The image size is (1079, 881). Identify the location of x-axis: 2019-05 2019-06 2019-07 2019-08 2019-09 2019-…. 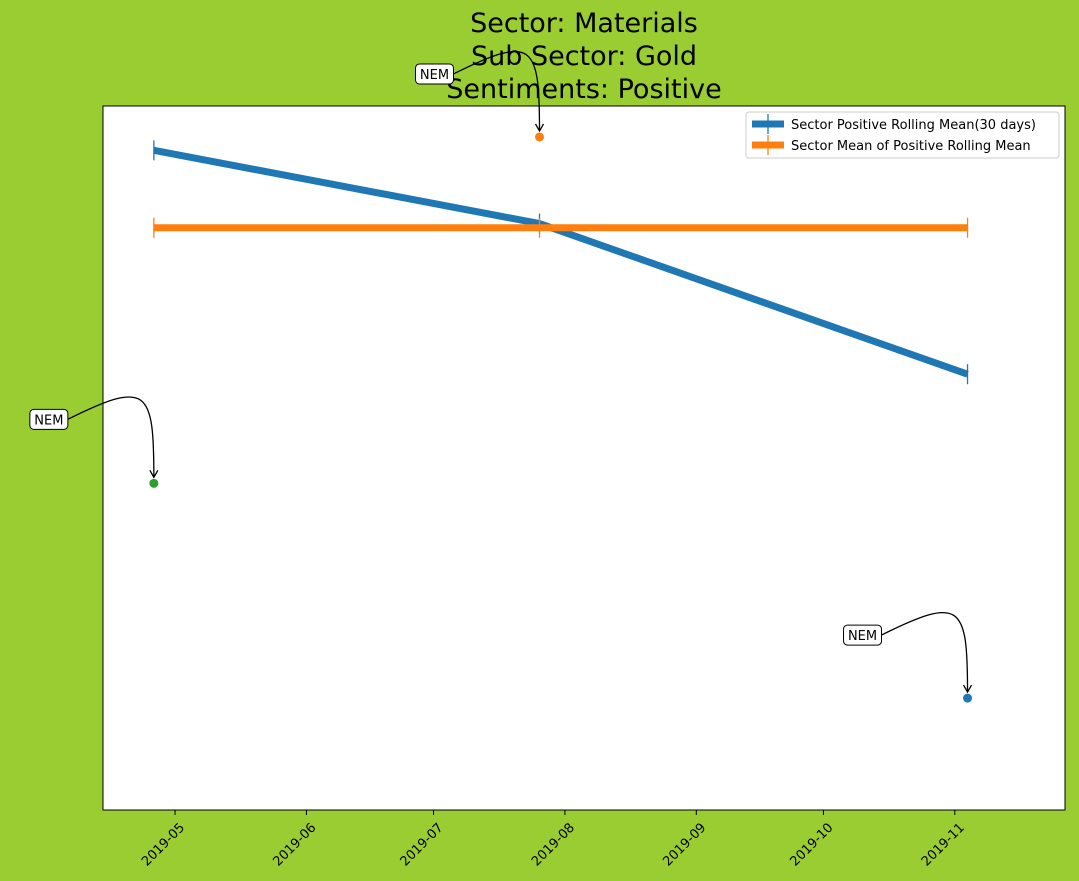
(553, 839).